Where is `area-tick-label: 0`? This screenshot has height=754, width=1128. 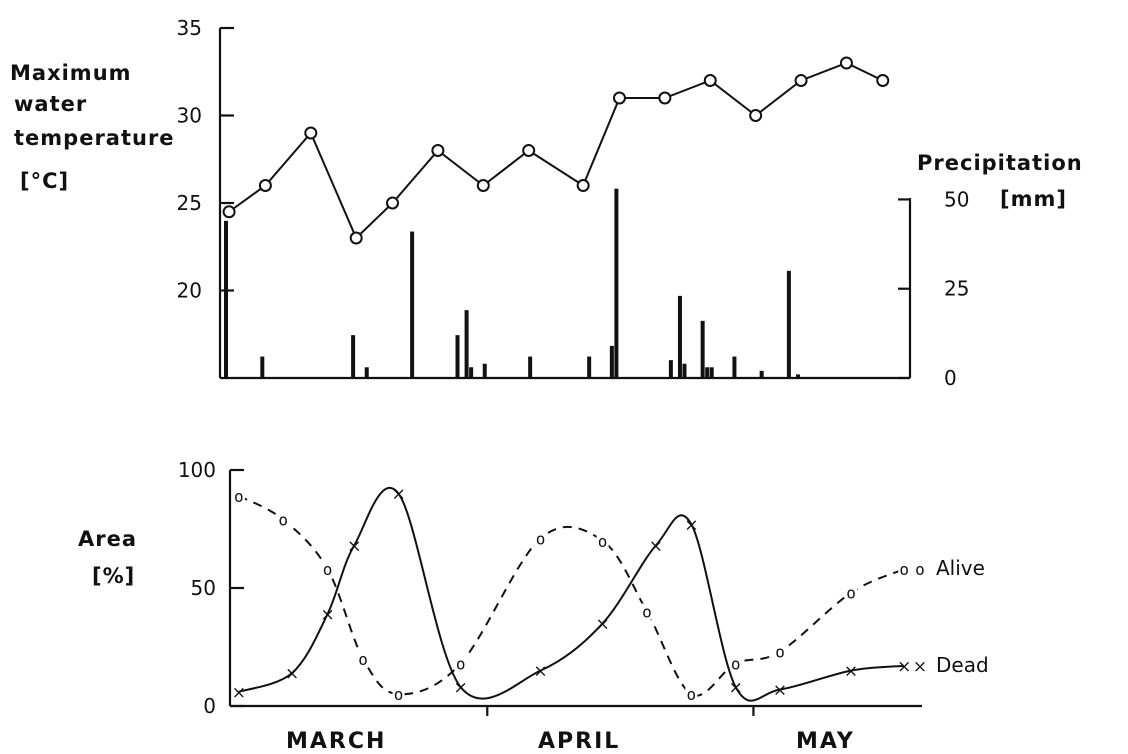 area-tick-label: 0 is located at coordinates (209, 706).